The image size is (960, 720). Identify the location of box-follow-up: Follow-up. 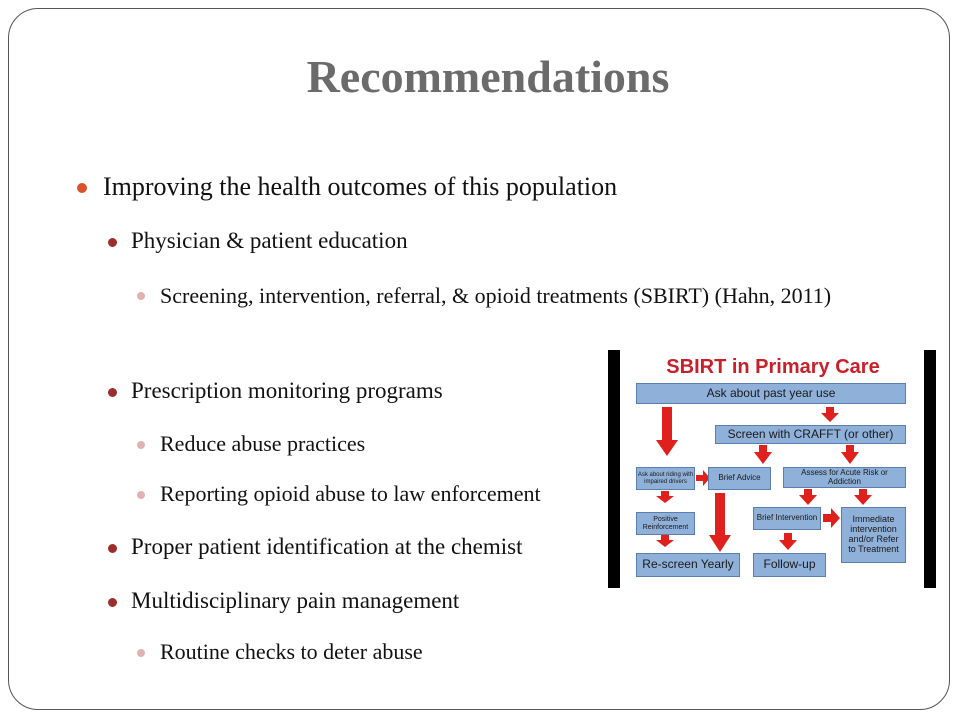
(789, 565).